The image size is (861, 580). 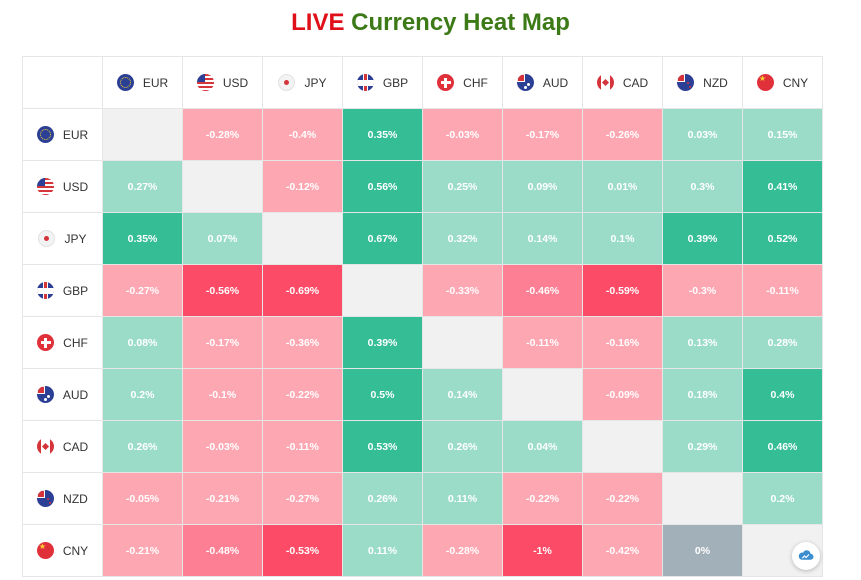 What do you see at coordinates (63, 291) in the screenshot?
I see `row-header-gbp: GBP` at bounding box center [63, 291].